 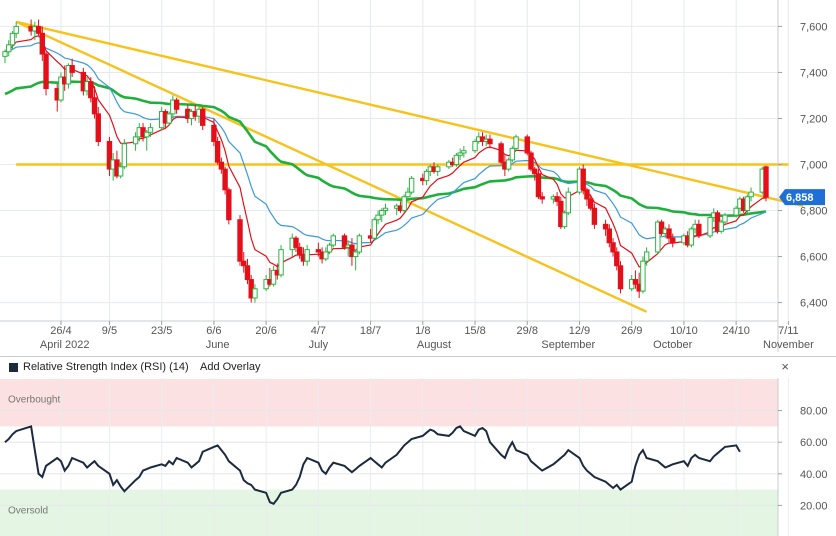 I want to click on rsi-y-tick-label: 40.00, so click(x=814, y=475).